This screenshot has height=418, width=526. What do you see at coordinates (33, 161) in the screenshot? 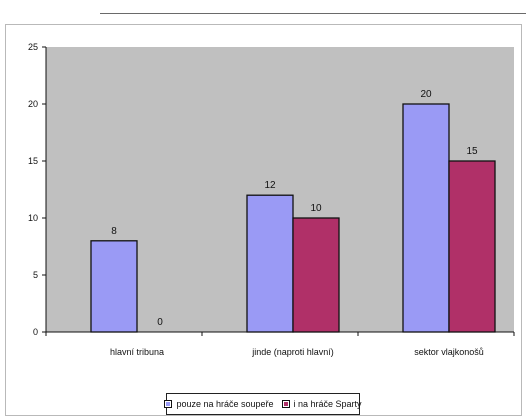
I see `y-tick-label: 15` at bounding box center [33, 161].